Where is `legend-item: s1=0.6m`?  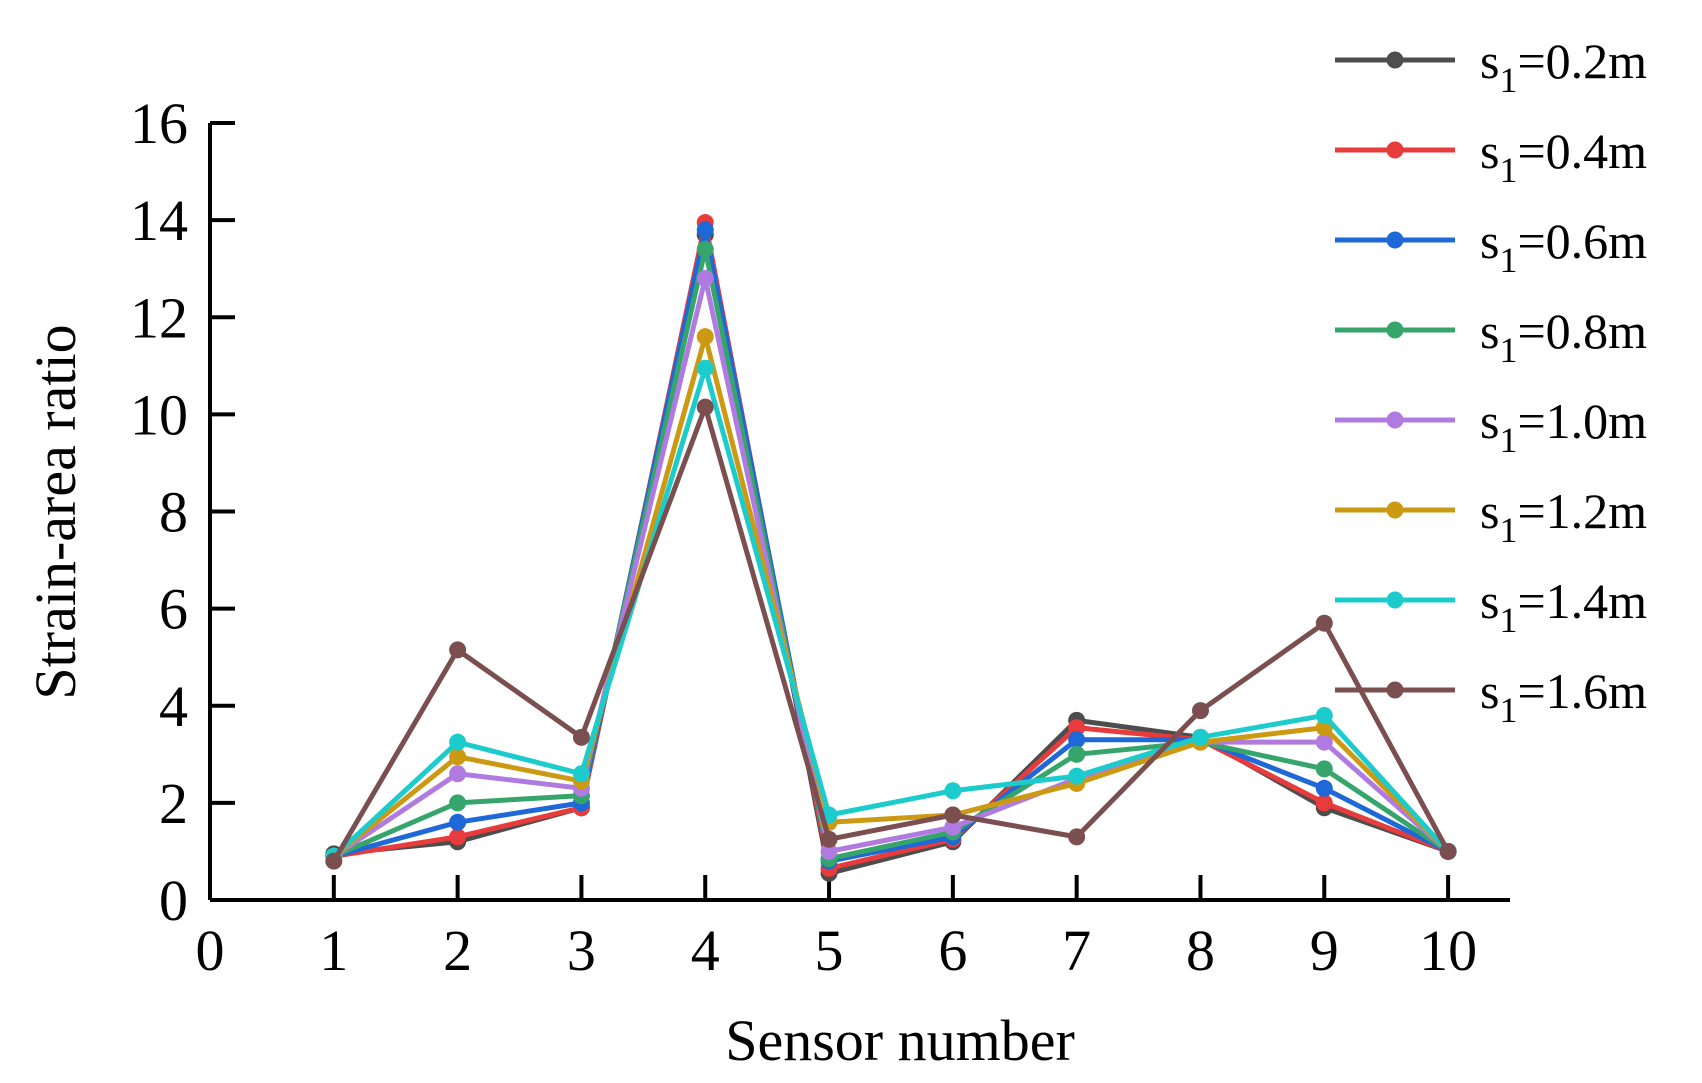 legend-item: s1=0.6m is located at coordinates (1491, 246).